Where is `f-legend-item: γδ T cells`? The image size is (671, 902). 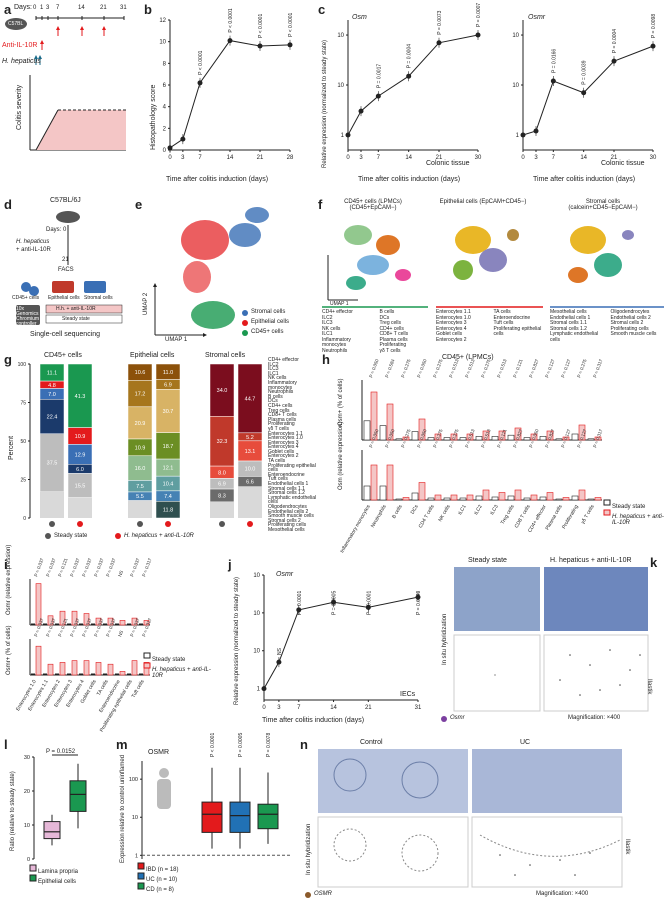
f-legend-item: γδ T cells is located at coordinates (390, 350).